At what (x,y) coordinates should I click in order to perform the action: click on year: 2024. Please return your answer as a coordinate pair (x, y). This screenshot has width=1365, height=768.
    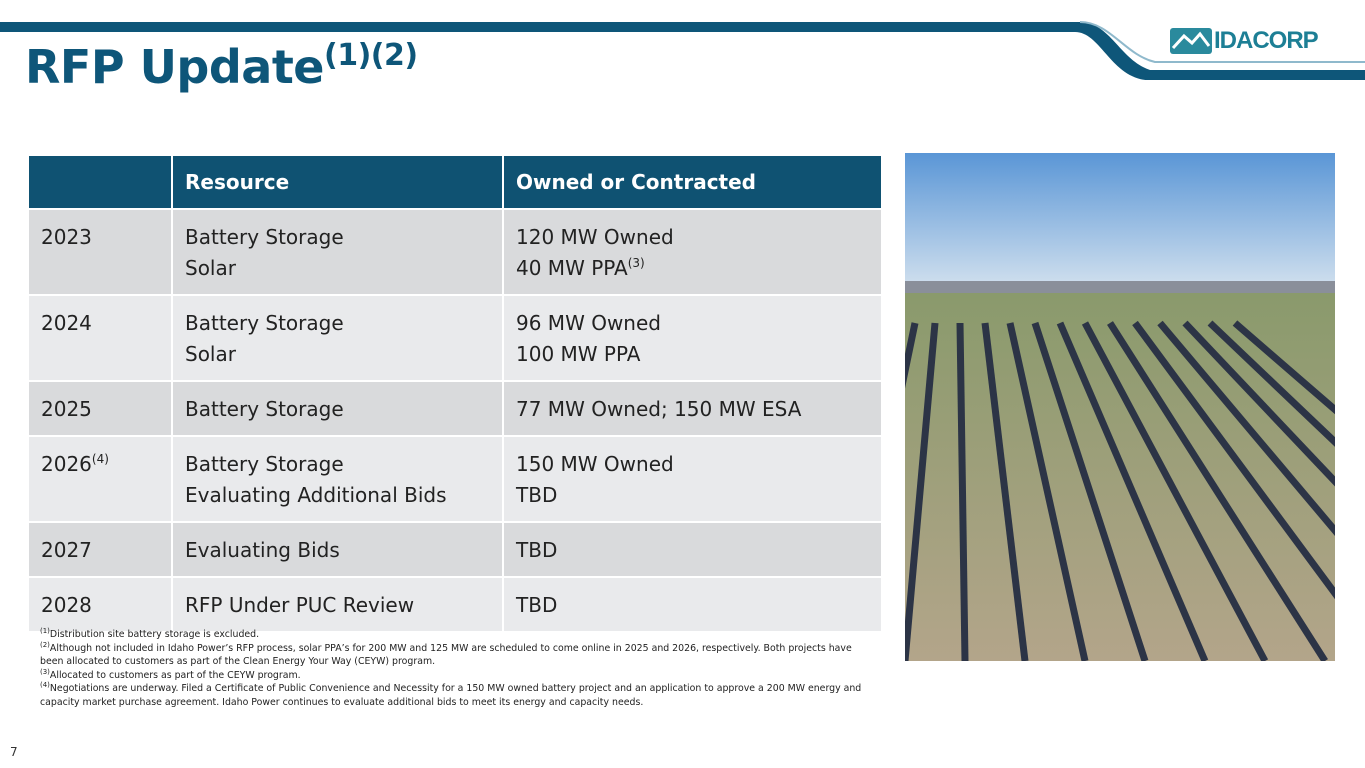
    Looking at the image, I should click on (66, 323).